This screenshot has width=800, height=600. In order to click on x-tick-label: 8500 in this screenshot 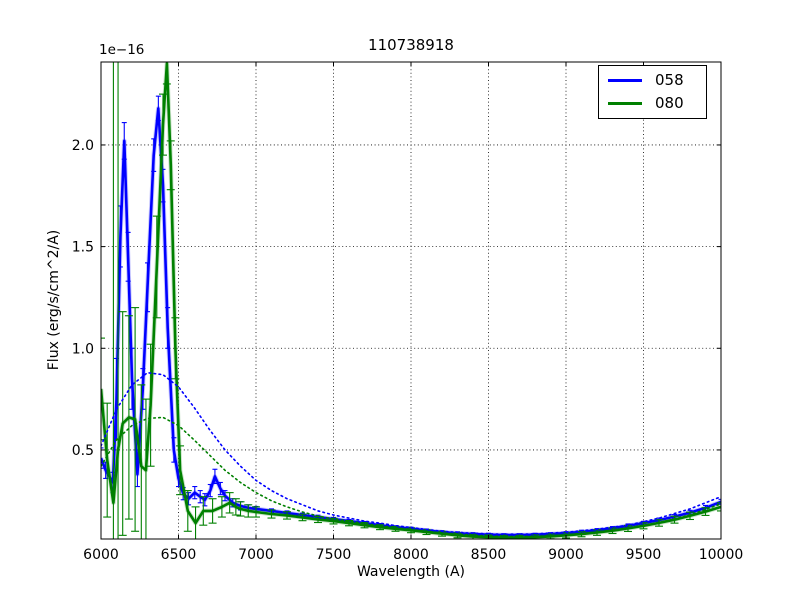, I will do `click(489, 555)`.